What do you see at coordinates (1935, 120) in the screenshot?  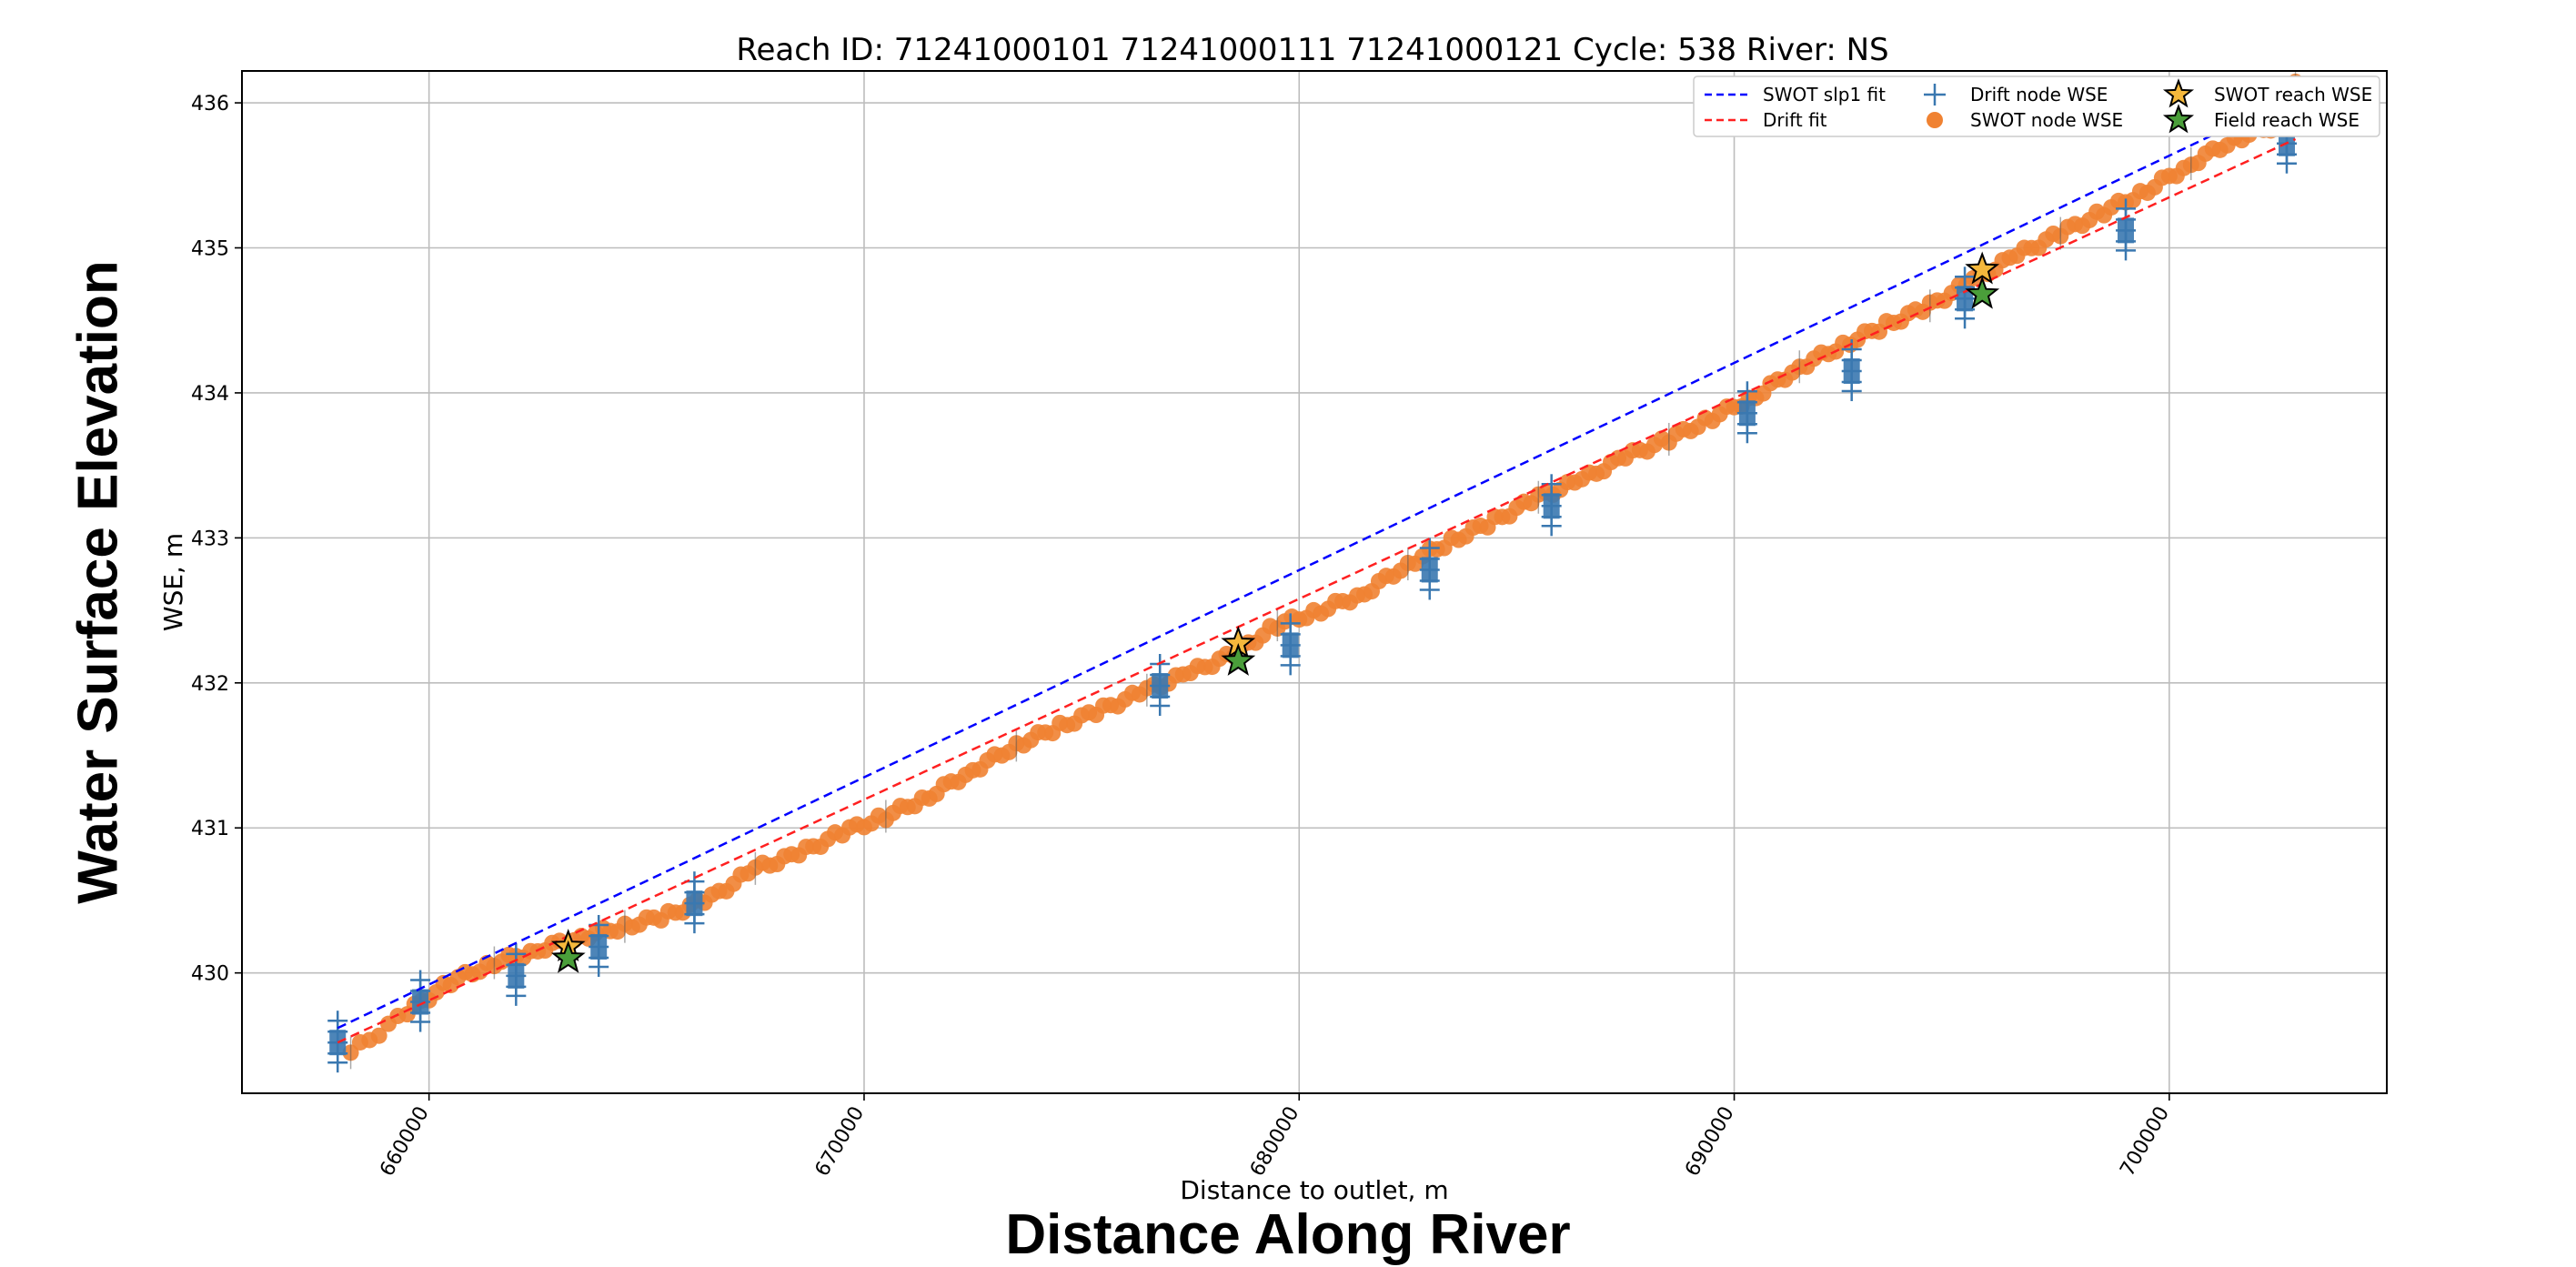 I see `legend-circle-swatch` at bounding box center [1935, 120].